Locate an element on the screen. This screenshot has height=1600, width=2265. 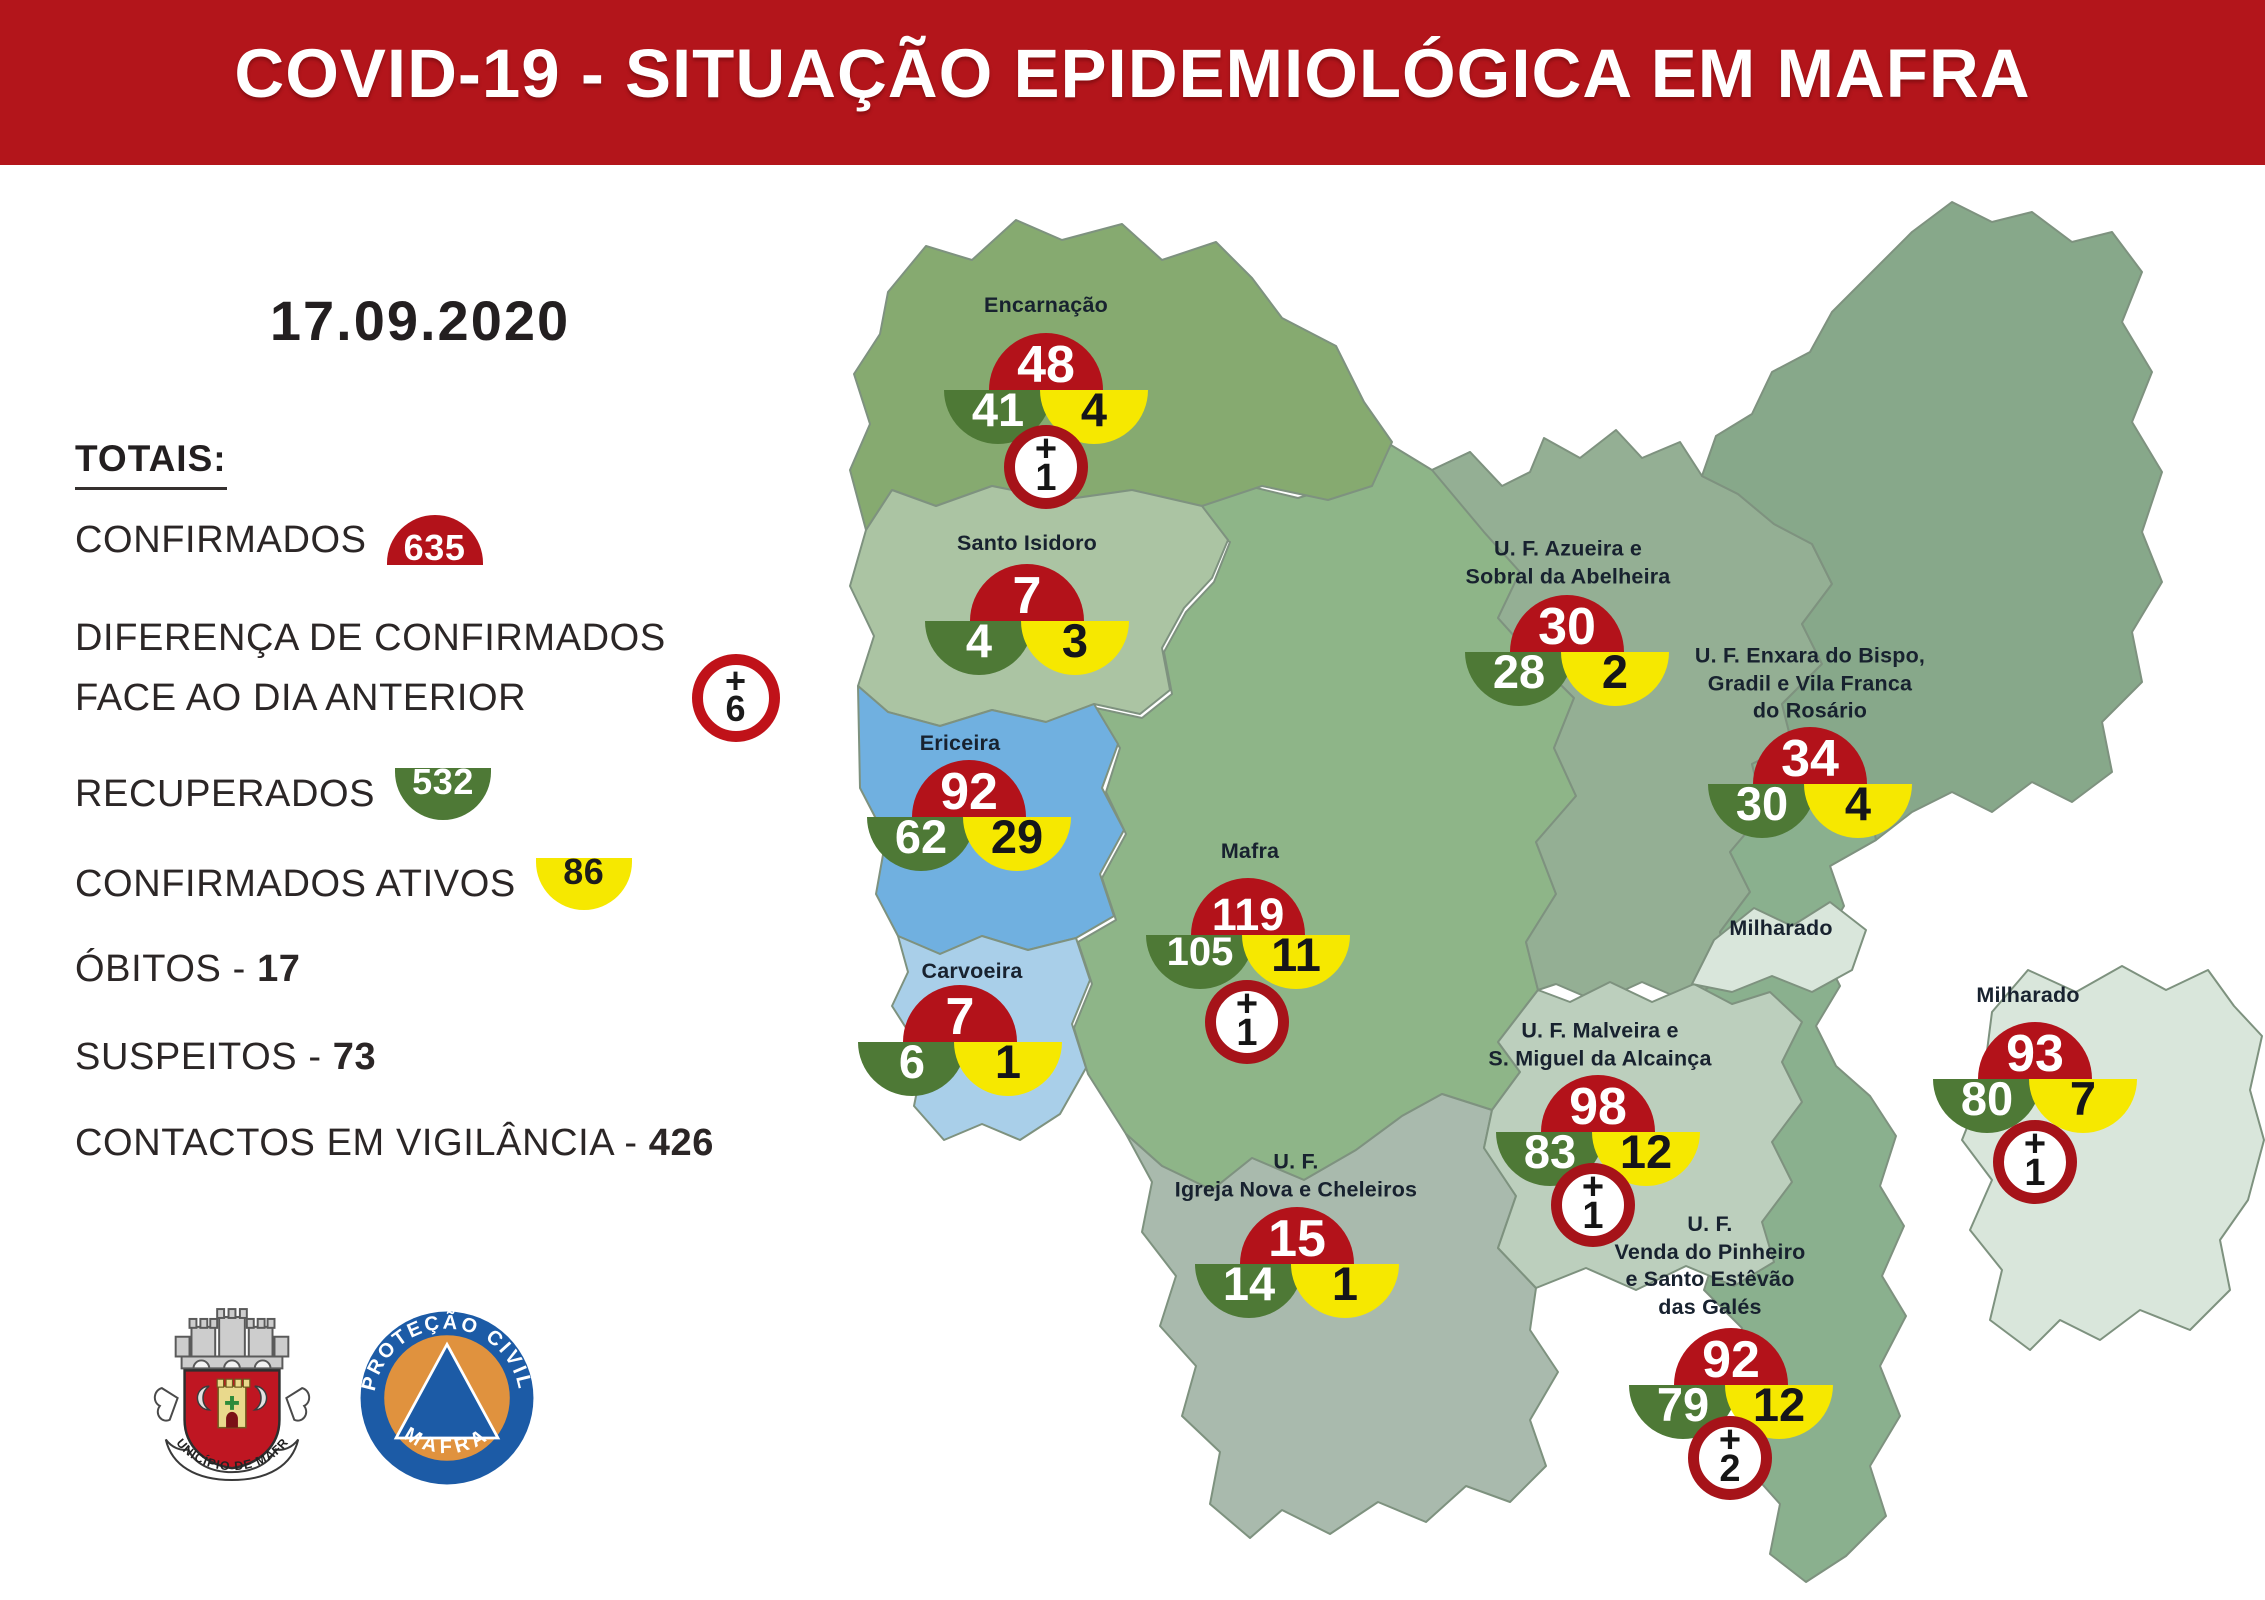
stat-recuperados: RECUPERADOS 532 is located at coordinates (283, 792).